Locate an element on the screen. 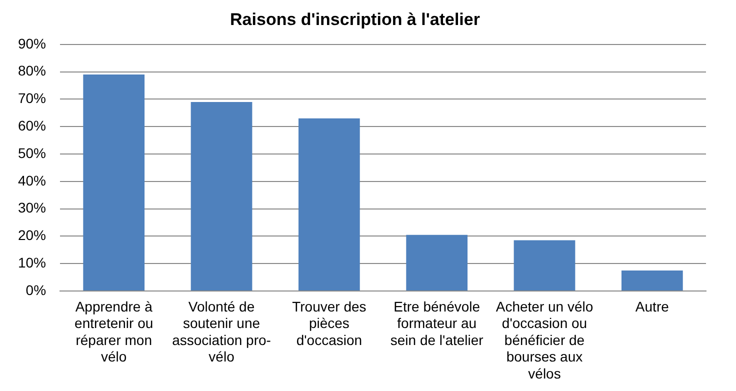 The image size is (736, 391). y-tick-label: 70% is located at coordinates (32, 98).